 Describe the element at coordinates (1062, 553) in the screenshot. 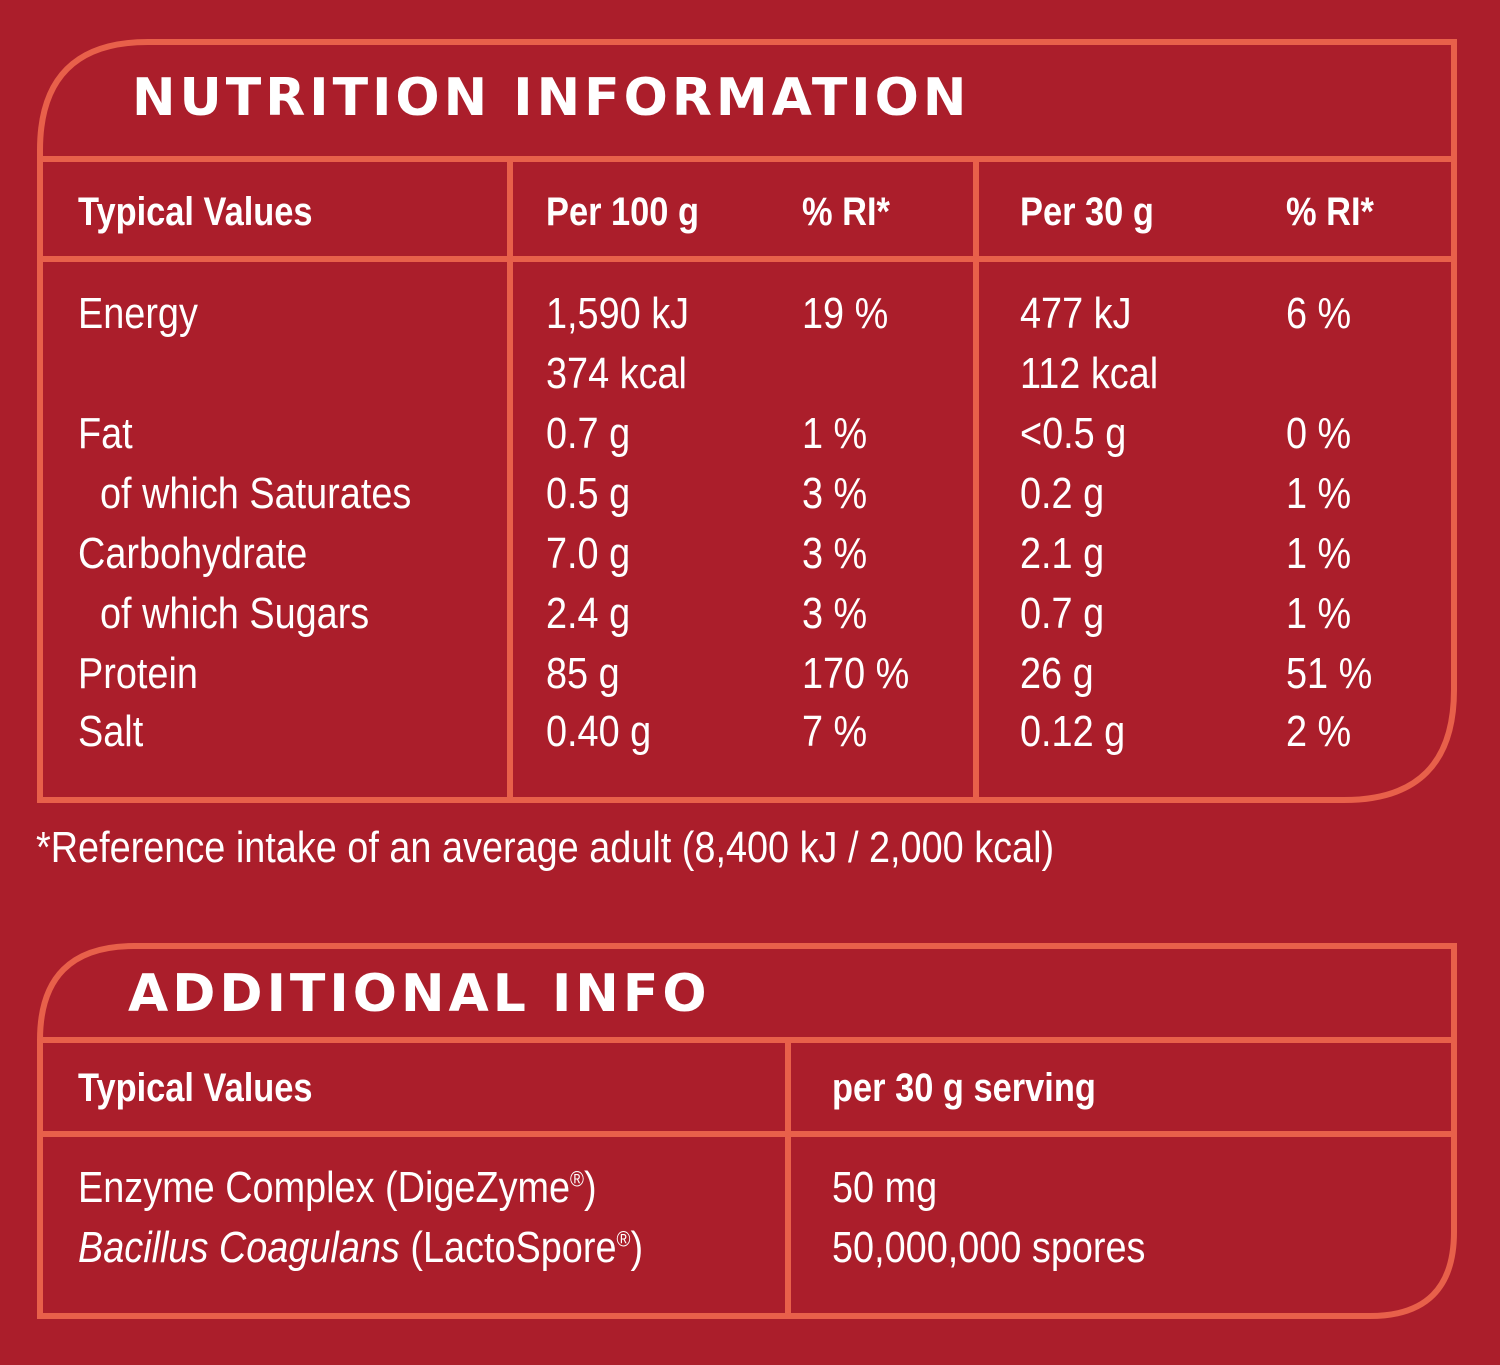

I see `carbohydrate-per30: 2.1 g` at that location.